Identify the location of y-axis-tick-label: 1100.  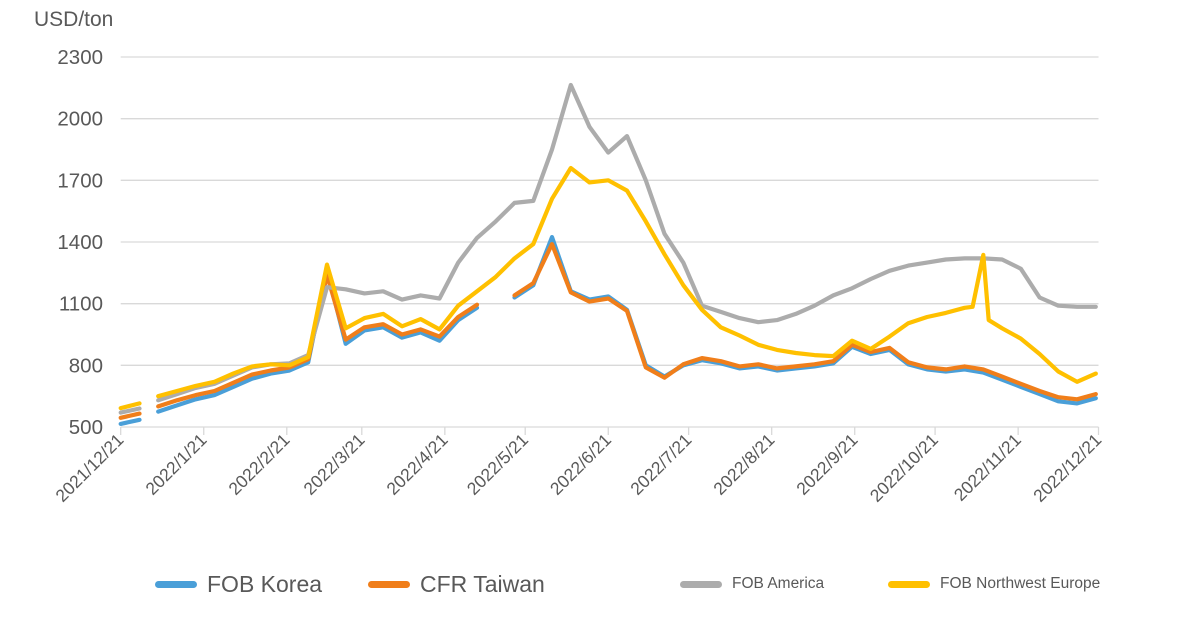
(81, 304).